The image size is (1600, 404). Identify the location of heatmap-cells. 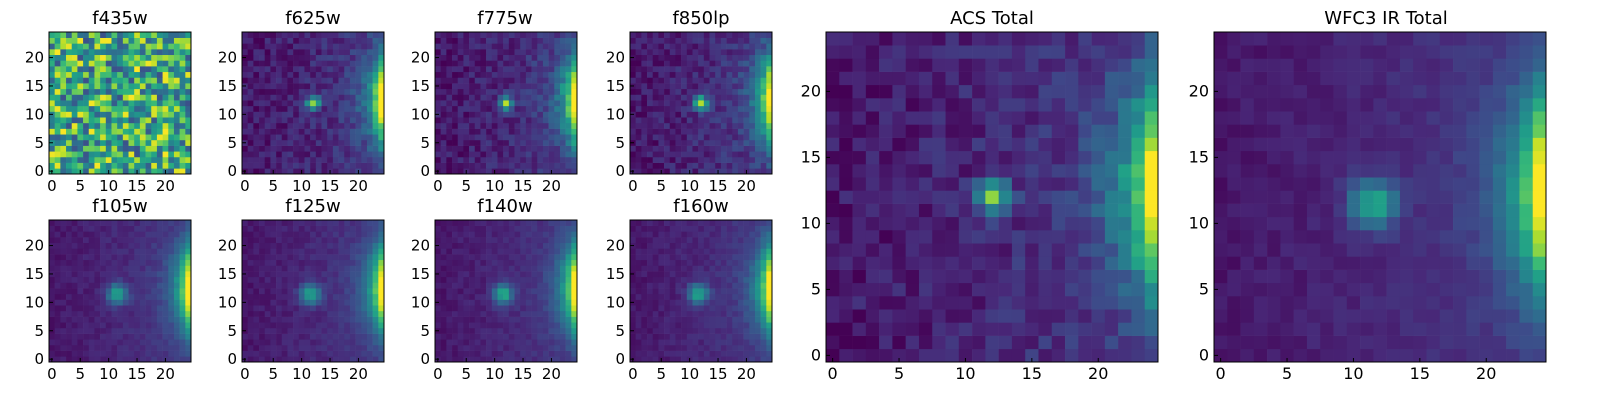
(701, 103).